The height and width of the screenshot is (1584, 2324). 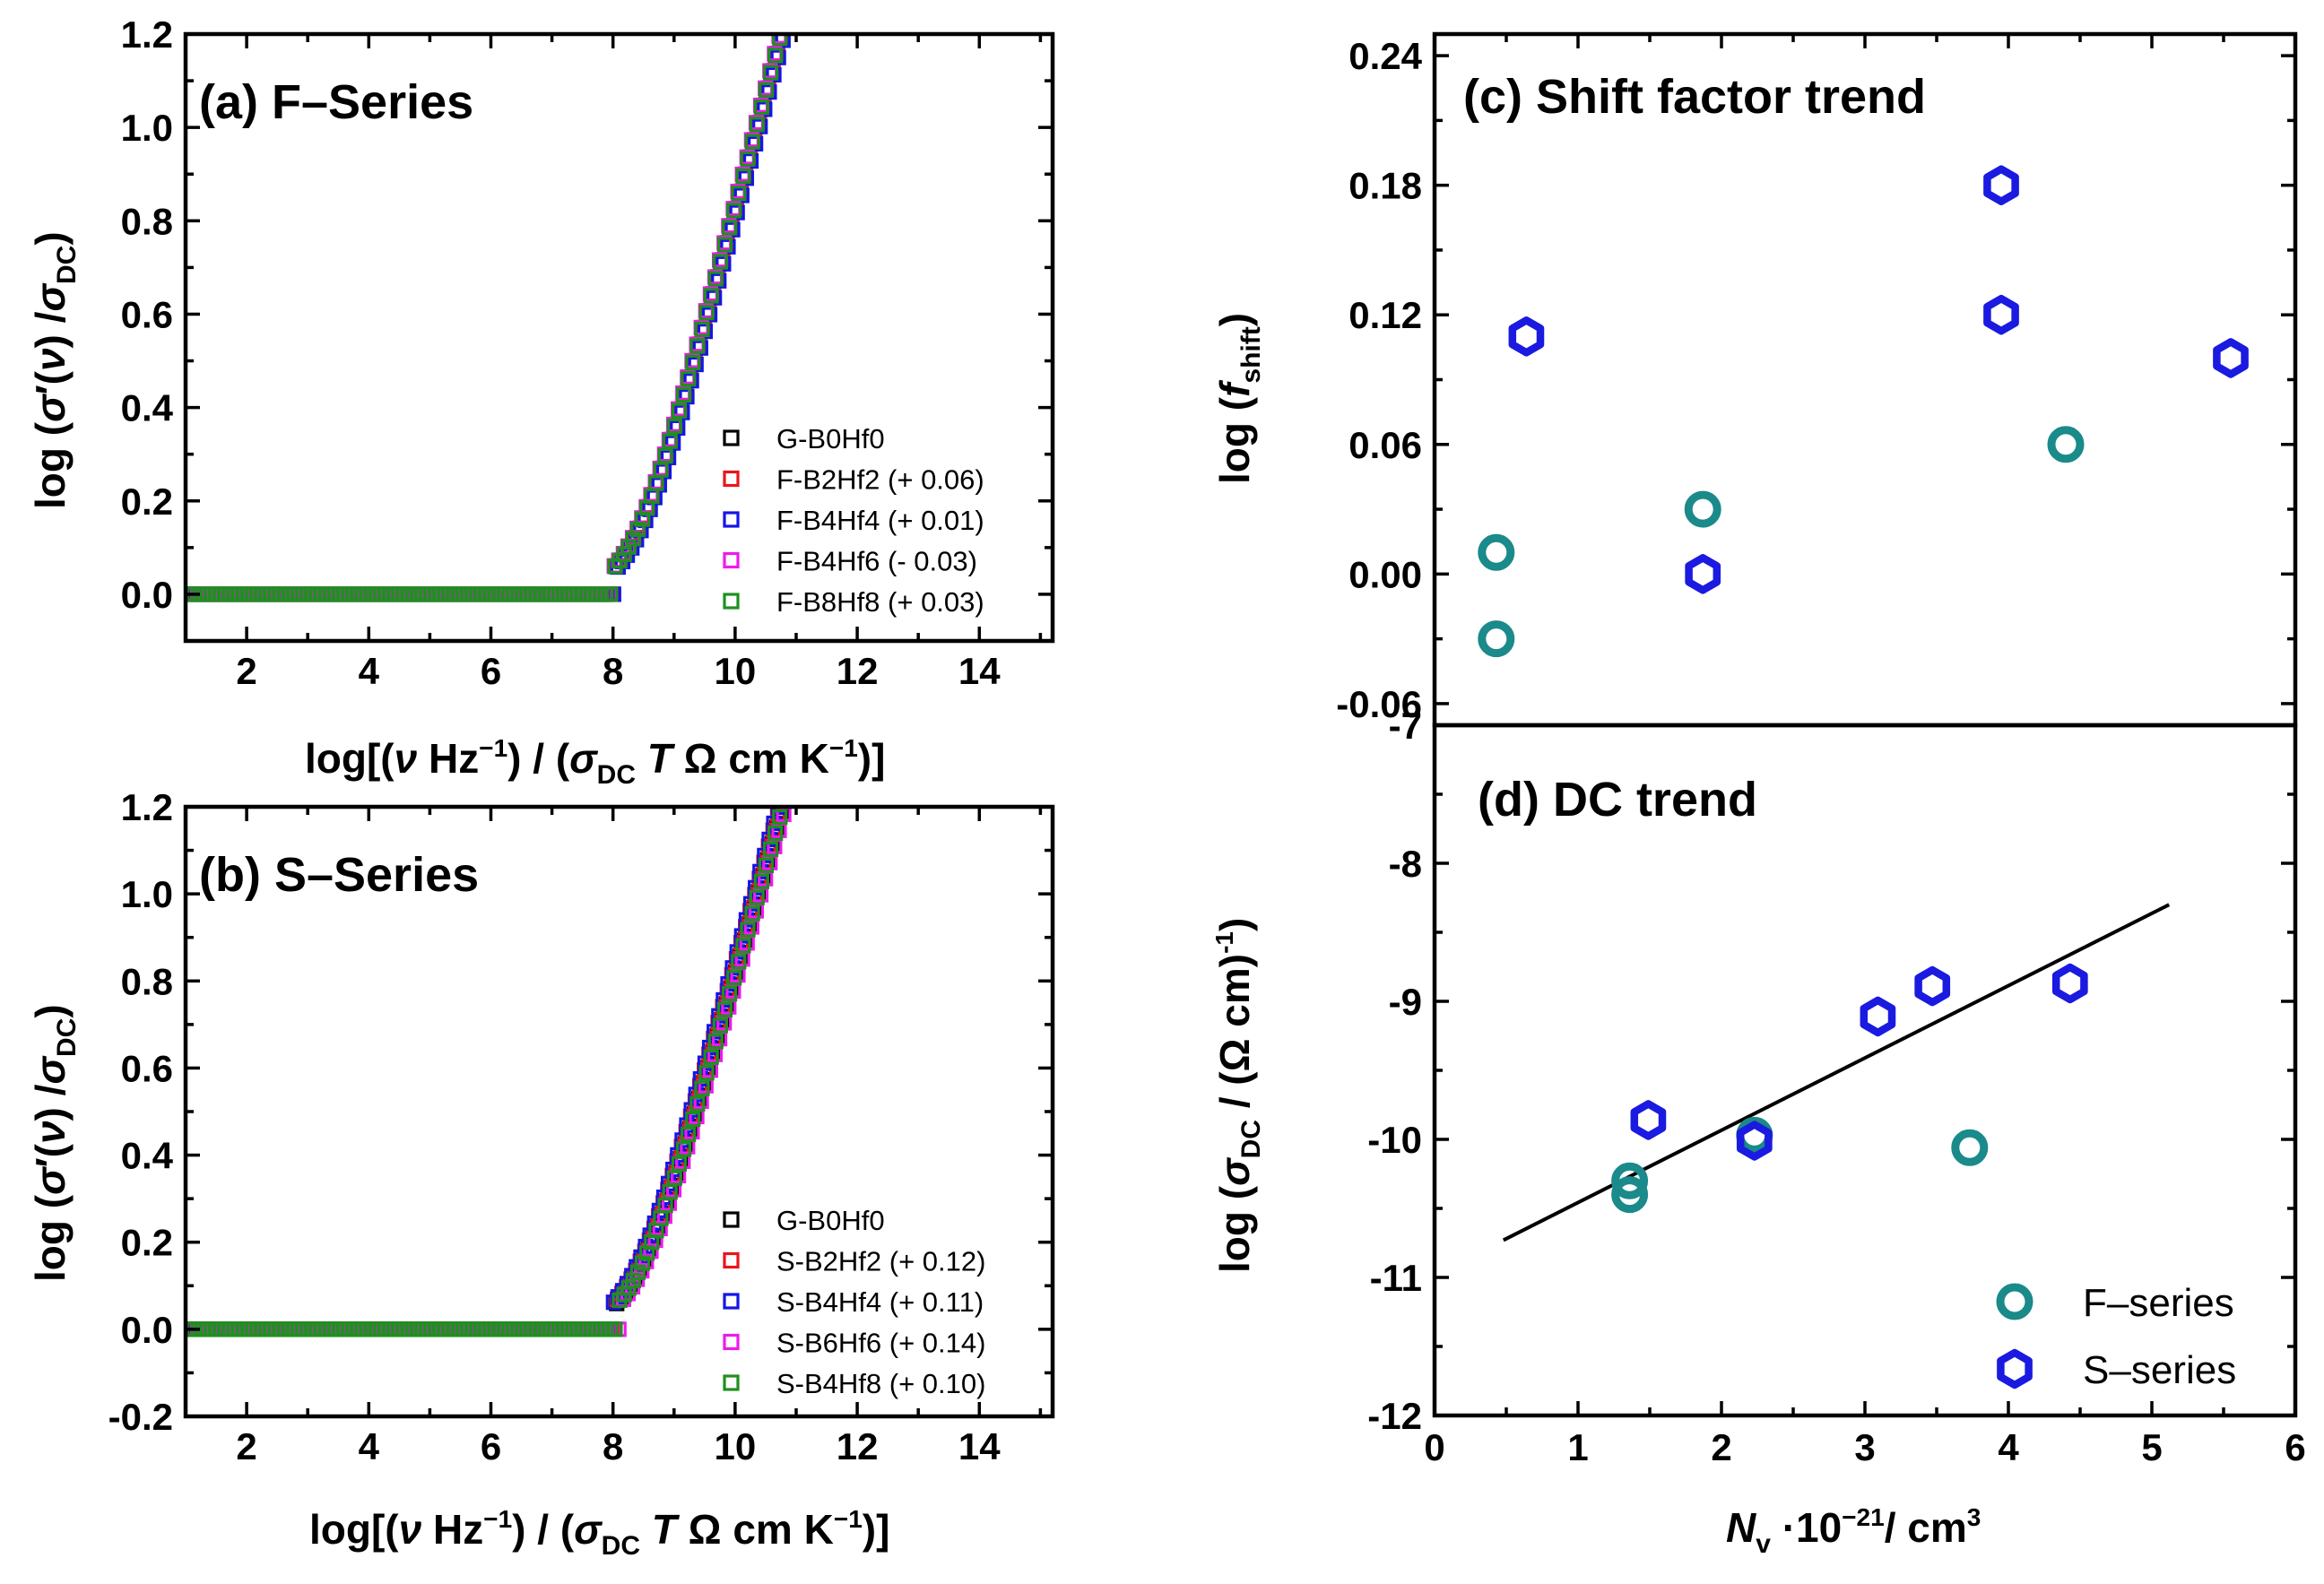 I want to click on panel-d-marks, so click(x=1849, y=1088).